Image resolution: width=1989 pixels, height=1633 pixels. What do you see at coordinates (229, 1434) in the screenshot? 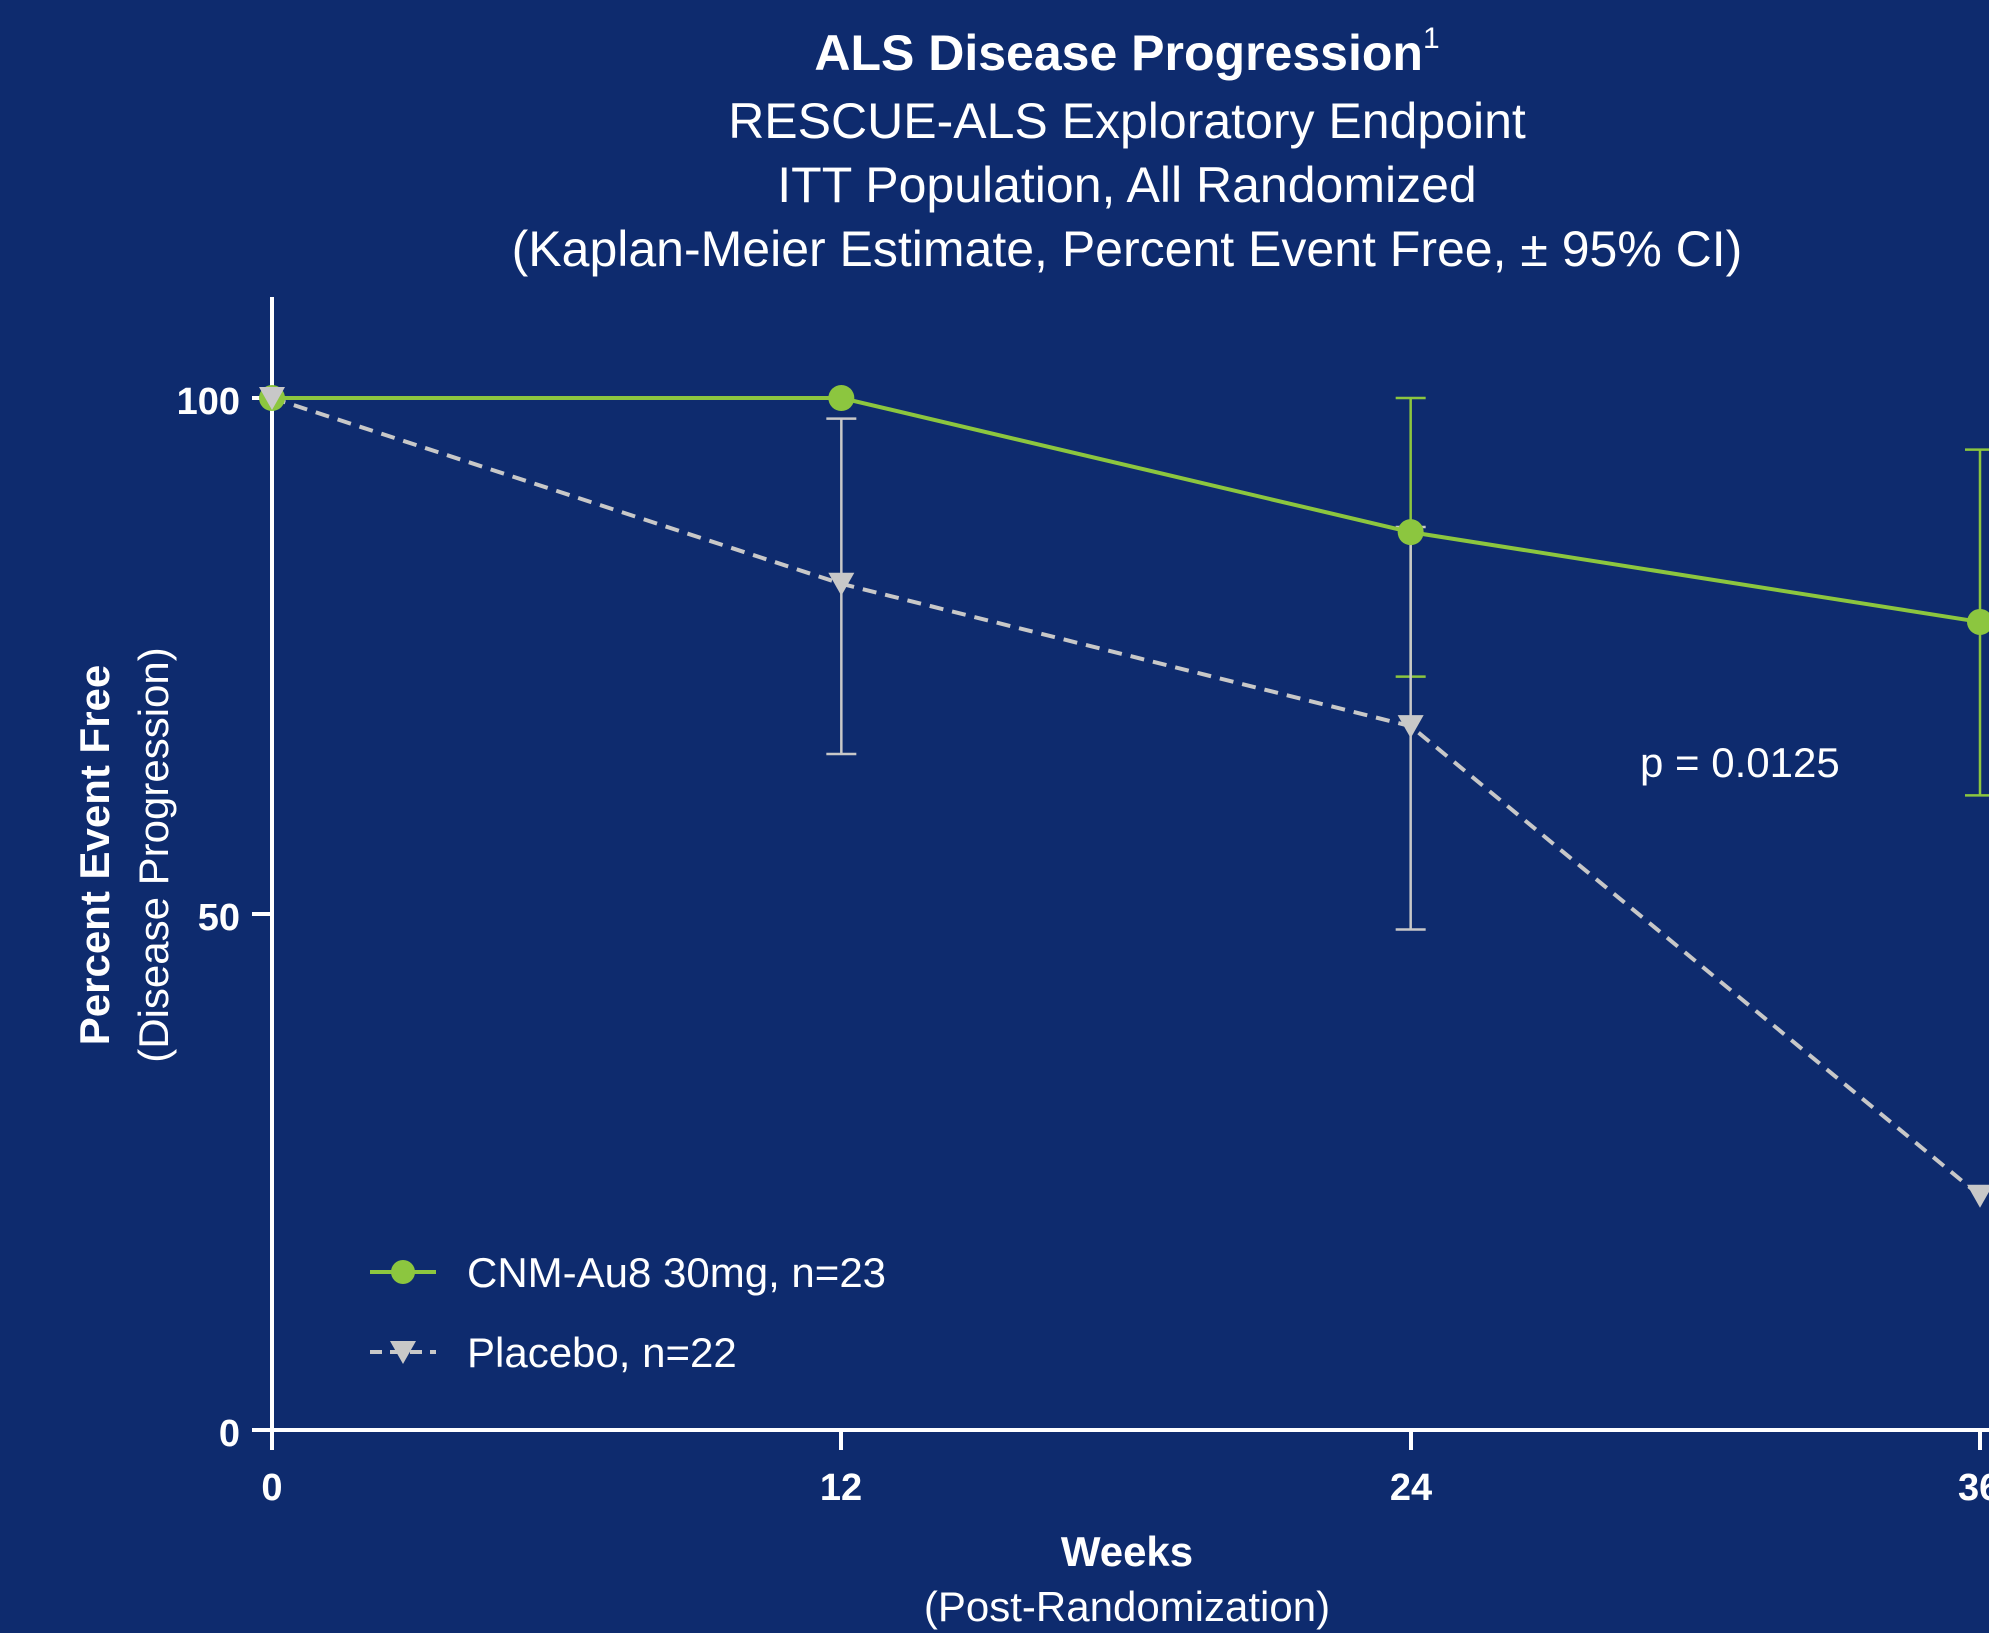
I see `y-tick-label-0: 0` at bounding box center [229, 1434].